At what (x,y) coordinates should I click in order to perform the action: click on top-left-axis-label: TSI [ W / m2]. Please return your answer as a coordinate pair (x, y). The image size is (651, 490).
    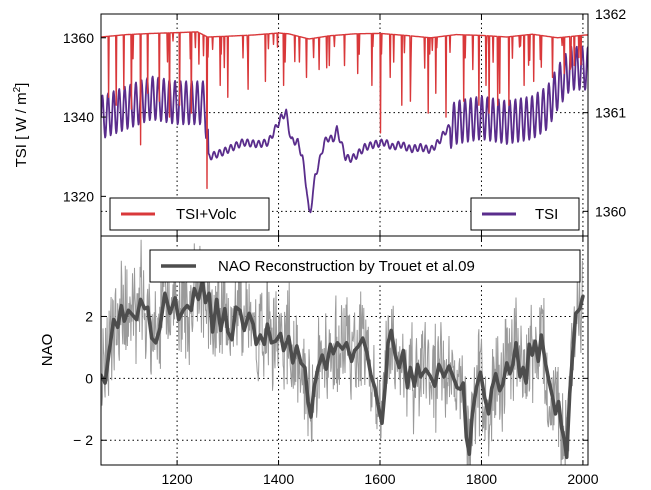
    Looking at the image, I should click on (21, 125).